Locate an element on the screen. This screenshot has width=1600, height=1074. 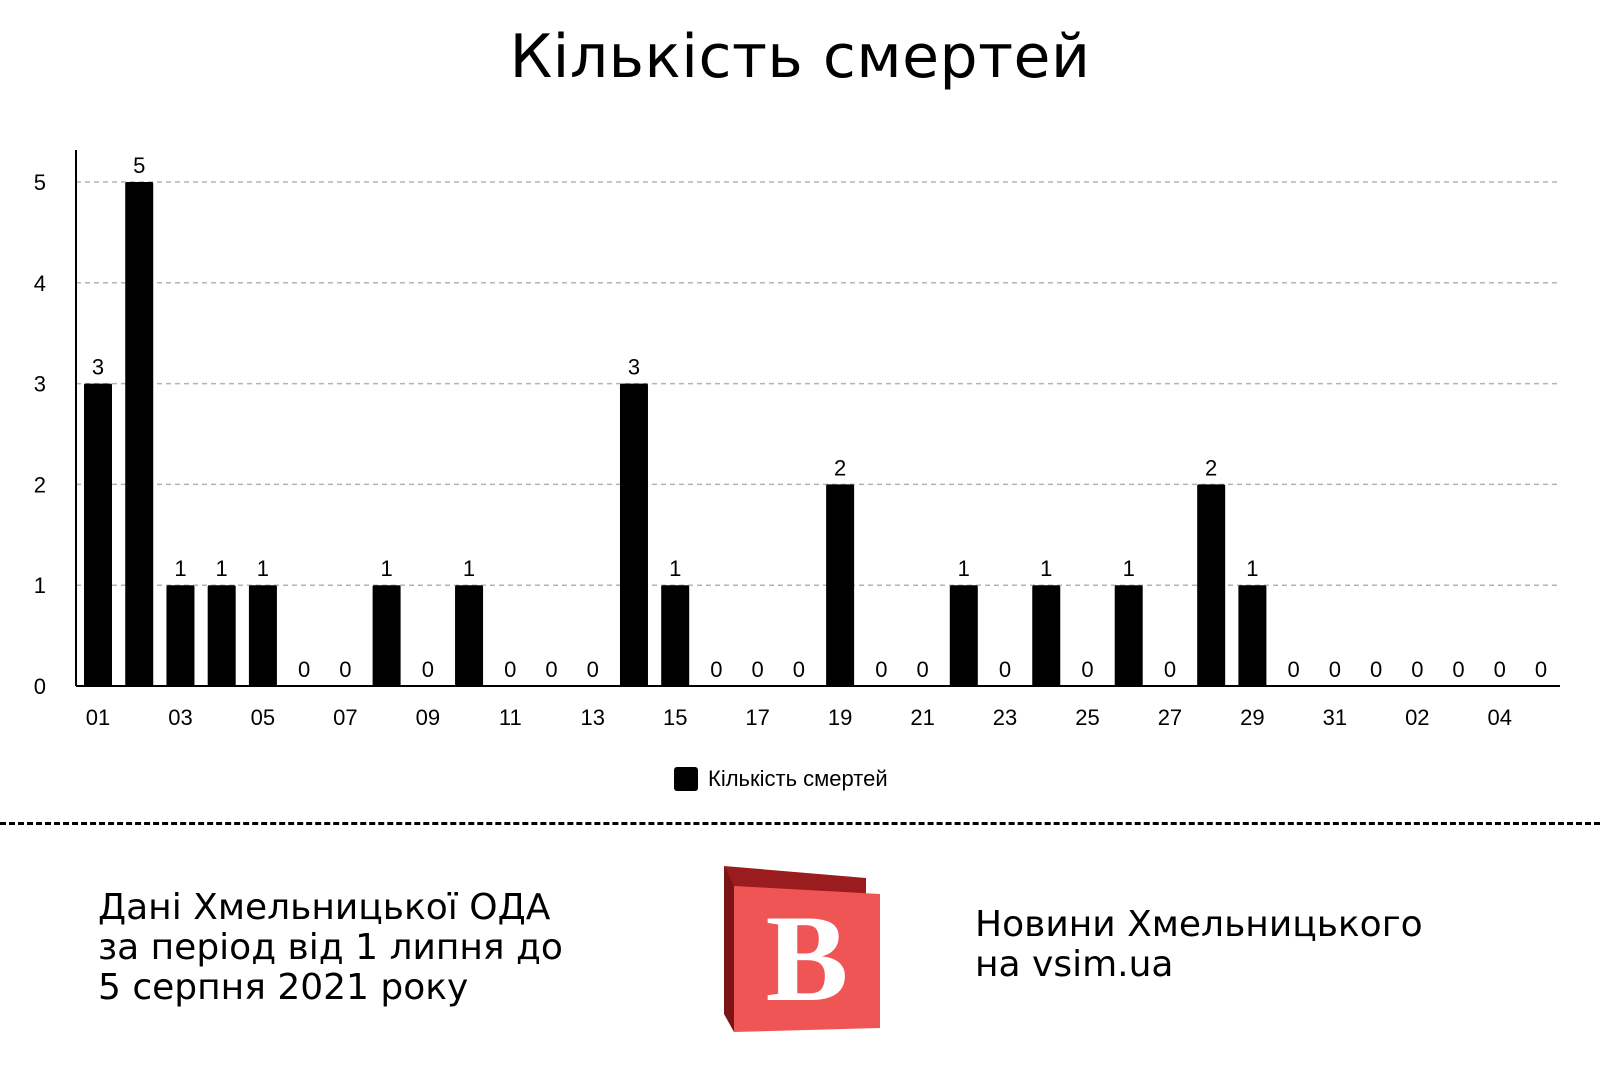
x-tick-label: 09 is located at coordinates (428, 717).